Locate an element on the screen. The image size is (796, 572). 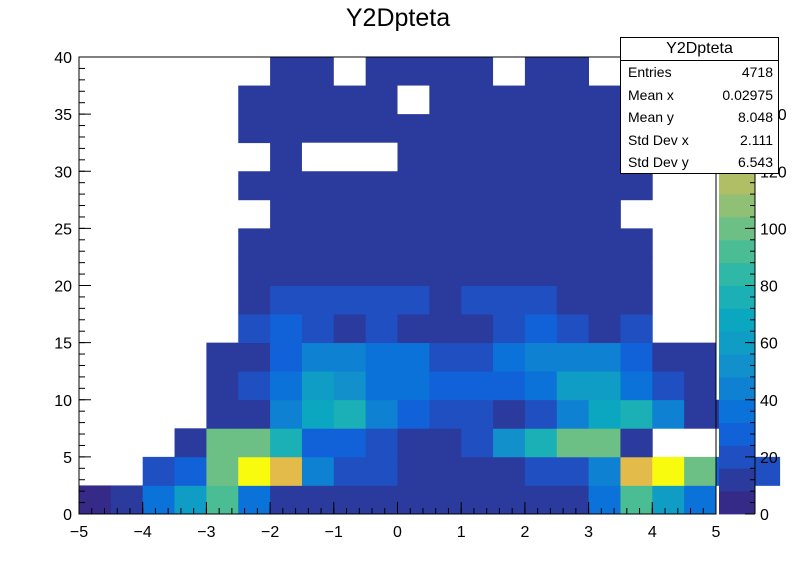
chart-title: Y2Dpteta is located at coordinates (398, 18).